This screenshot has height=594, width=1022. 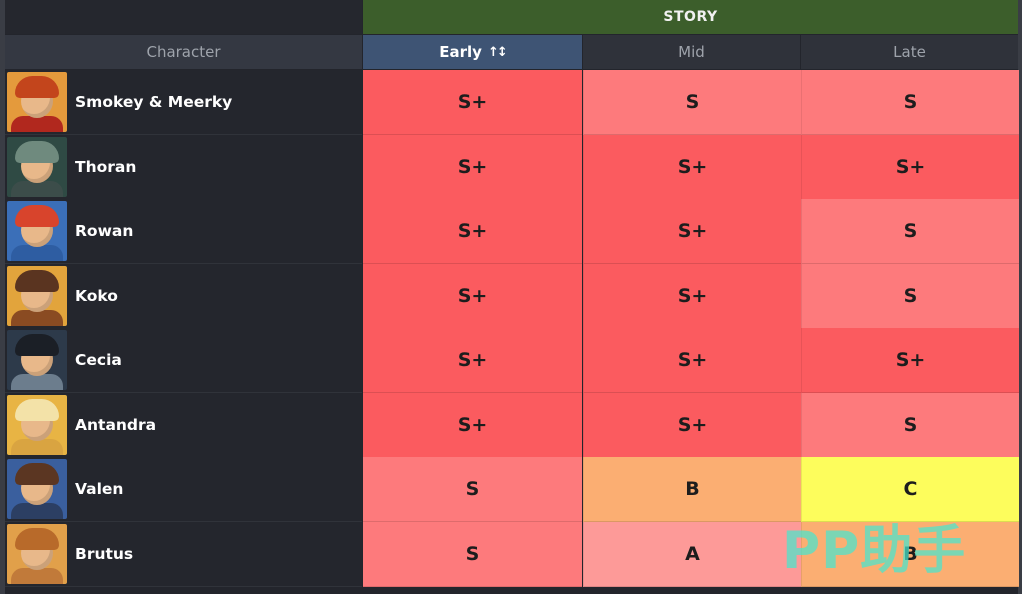 What do you see at coordinates (183, 554) in the screenshot?
I see `character-cell: Brutus` at bounding box center [183, 554].